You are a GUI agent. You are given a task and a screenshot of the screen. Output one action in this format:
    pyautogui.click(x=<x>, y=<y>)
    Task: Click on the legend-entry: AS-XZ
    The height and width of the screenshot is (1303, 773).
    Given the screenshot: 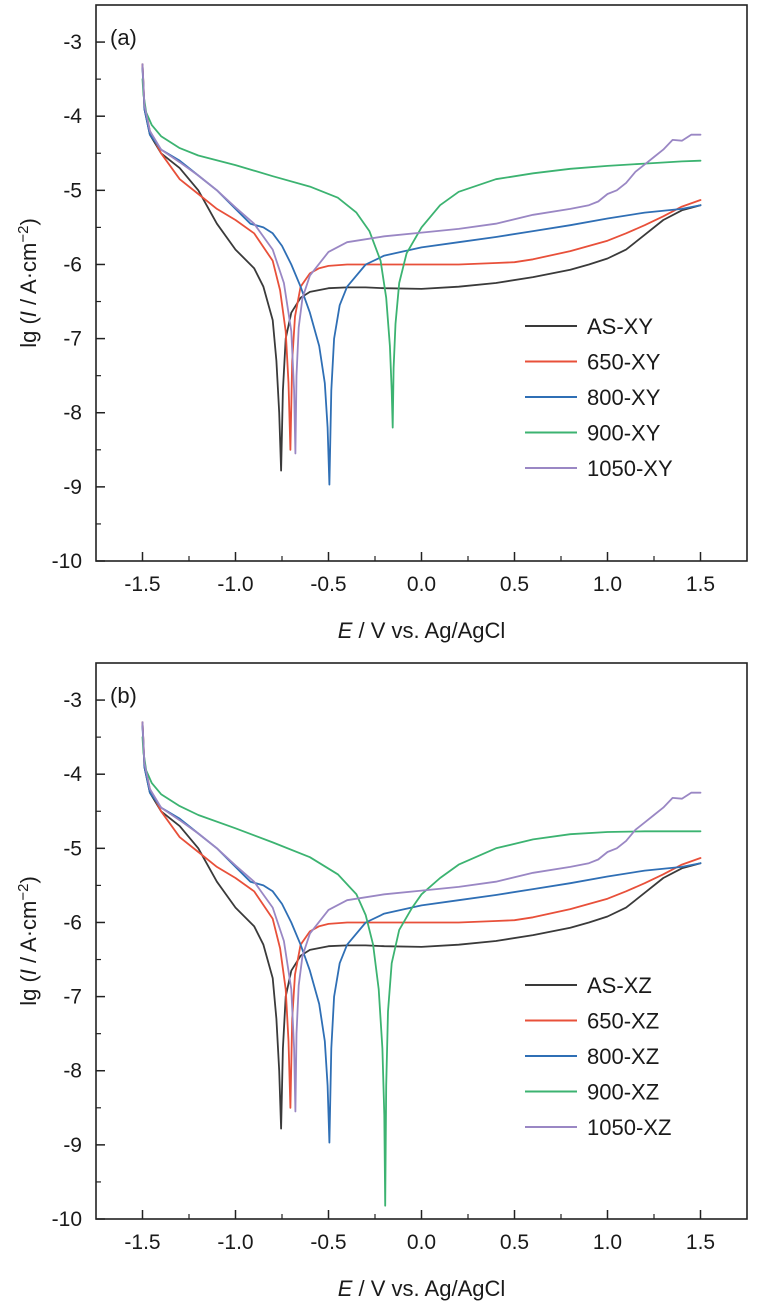 What is the action you would take?
    pyautogui.click(x=619, y=985)
    